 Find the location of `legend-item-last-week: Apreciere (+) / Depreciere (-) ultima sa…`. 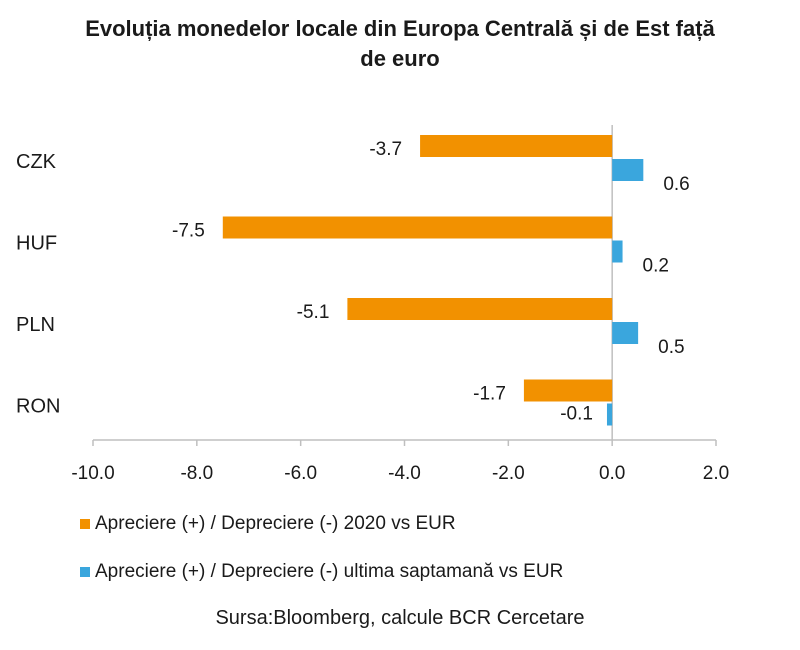

legend-item-last-week: Apreciere (+) / Depreciere (-) ultima sa… is located at coordinates (321, 572).